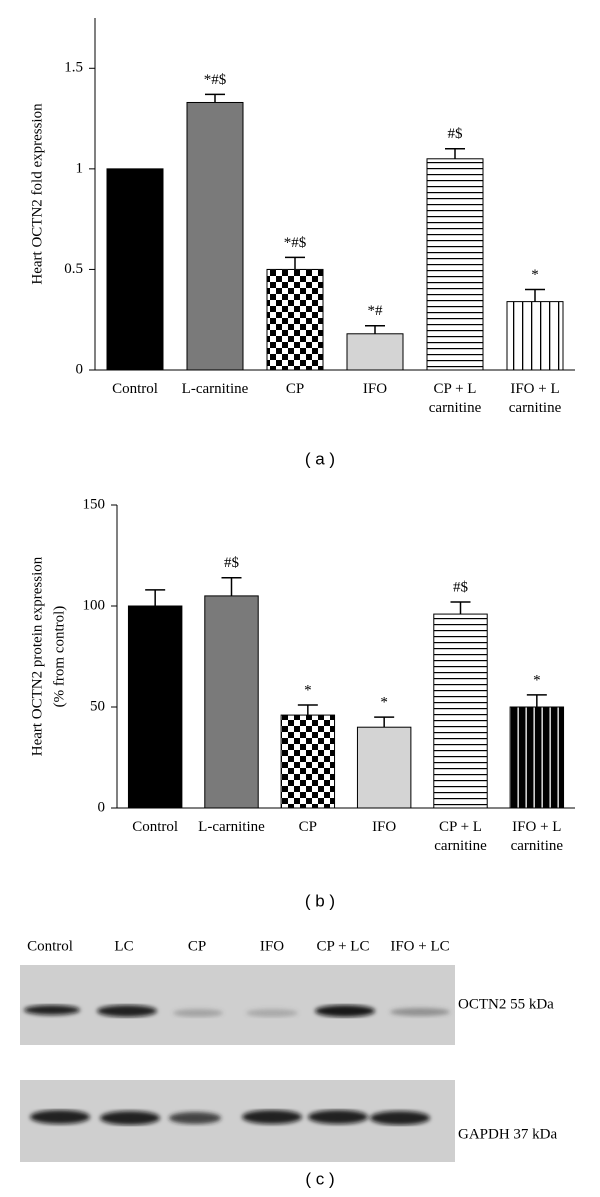 This screenshot has height=1197, width=600. Describe the element at coordinates (419, 946) in the screenshot. I see `lane-label: IFO + LC` at that location.